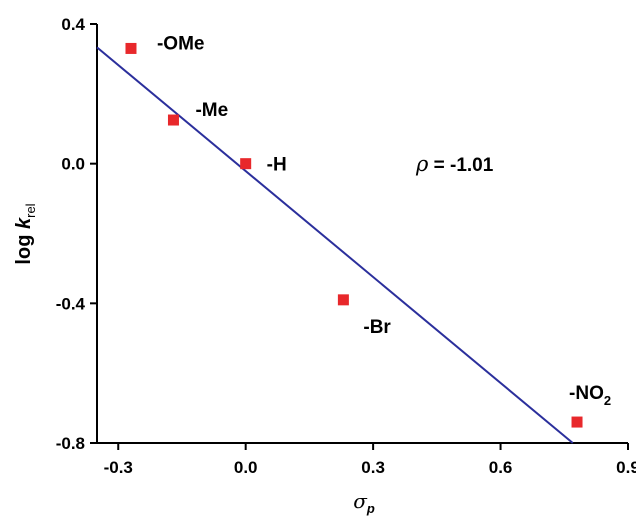 Image resolution: width=636 pixels, height=517 pixels. Describe the element at coordinates (246, 467) in the screenshot. I see `x-tick-label: 0.0` at that location.